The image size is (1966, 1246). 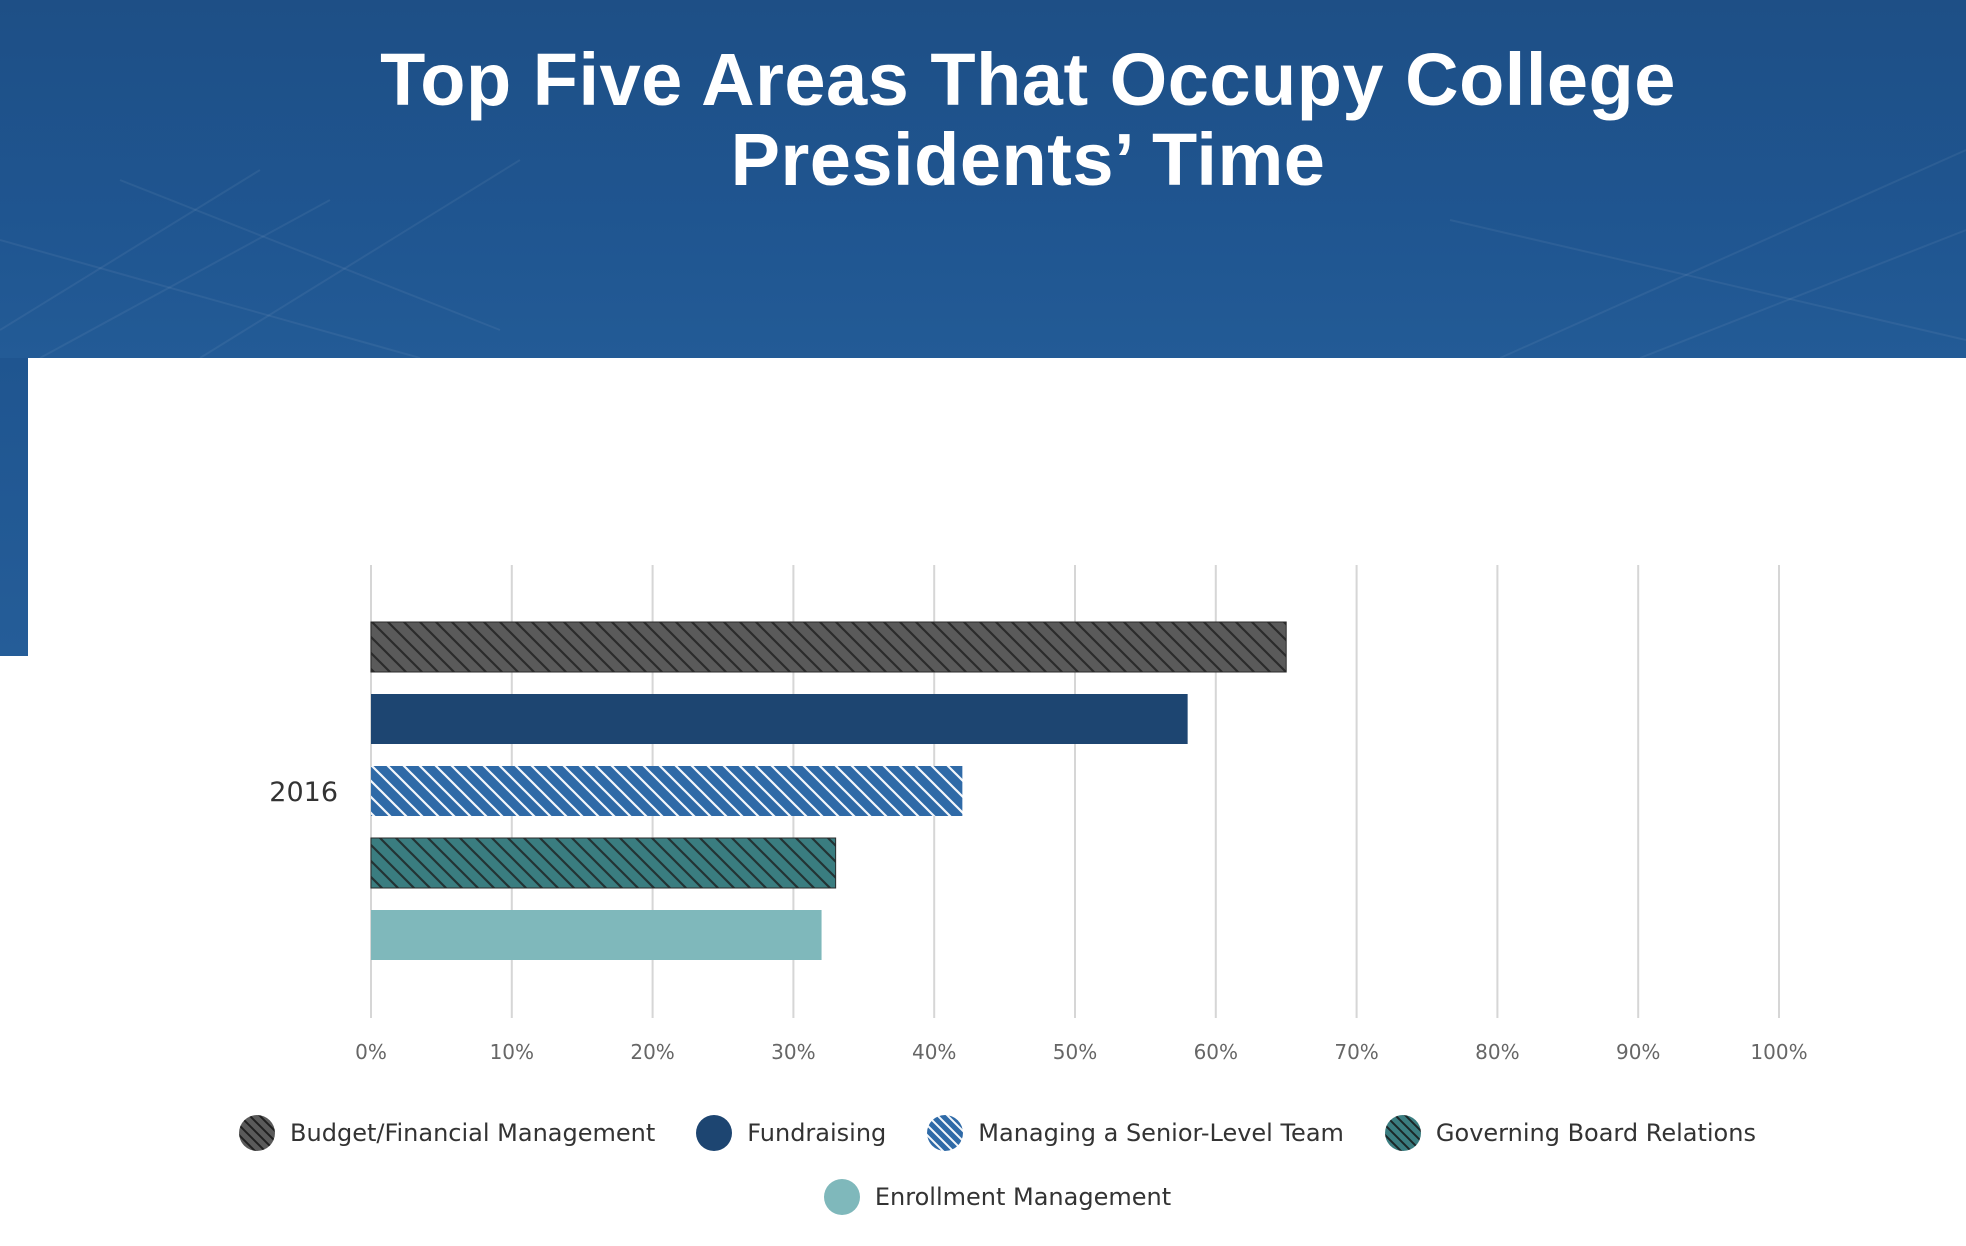 I want to click on x-tick-label: 100%, so click(x=1778, y=1052).